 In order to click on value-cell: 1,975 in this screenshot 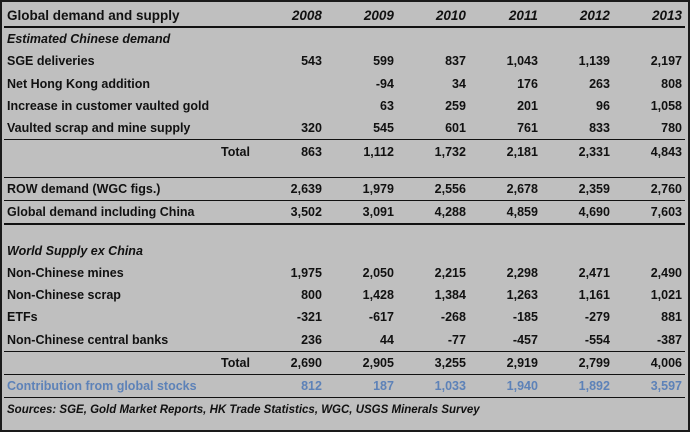, I will do `click(306, 272)`.